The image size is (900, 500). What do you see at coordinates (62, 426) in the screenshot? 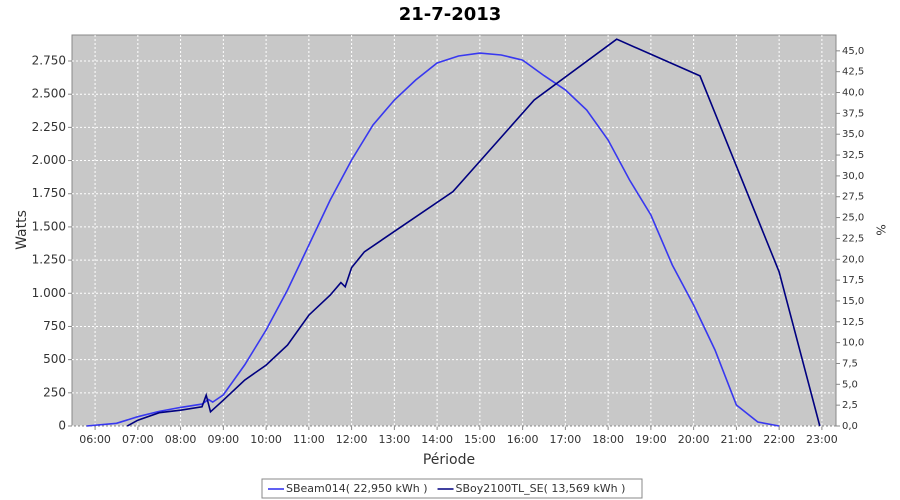
I see `y-tick-label: 0` at bounding box center [62, 426].